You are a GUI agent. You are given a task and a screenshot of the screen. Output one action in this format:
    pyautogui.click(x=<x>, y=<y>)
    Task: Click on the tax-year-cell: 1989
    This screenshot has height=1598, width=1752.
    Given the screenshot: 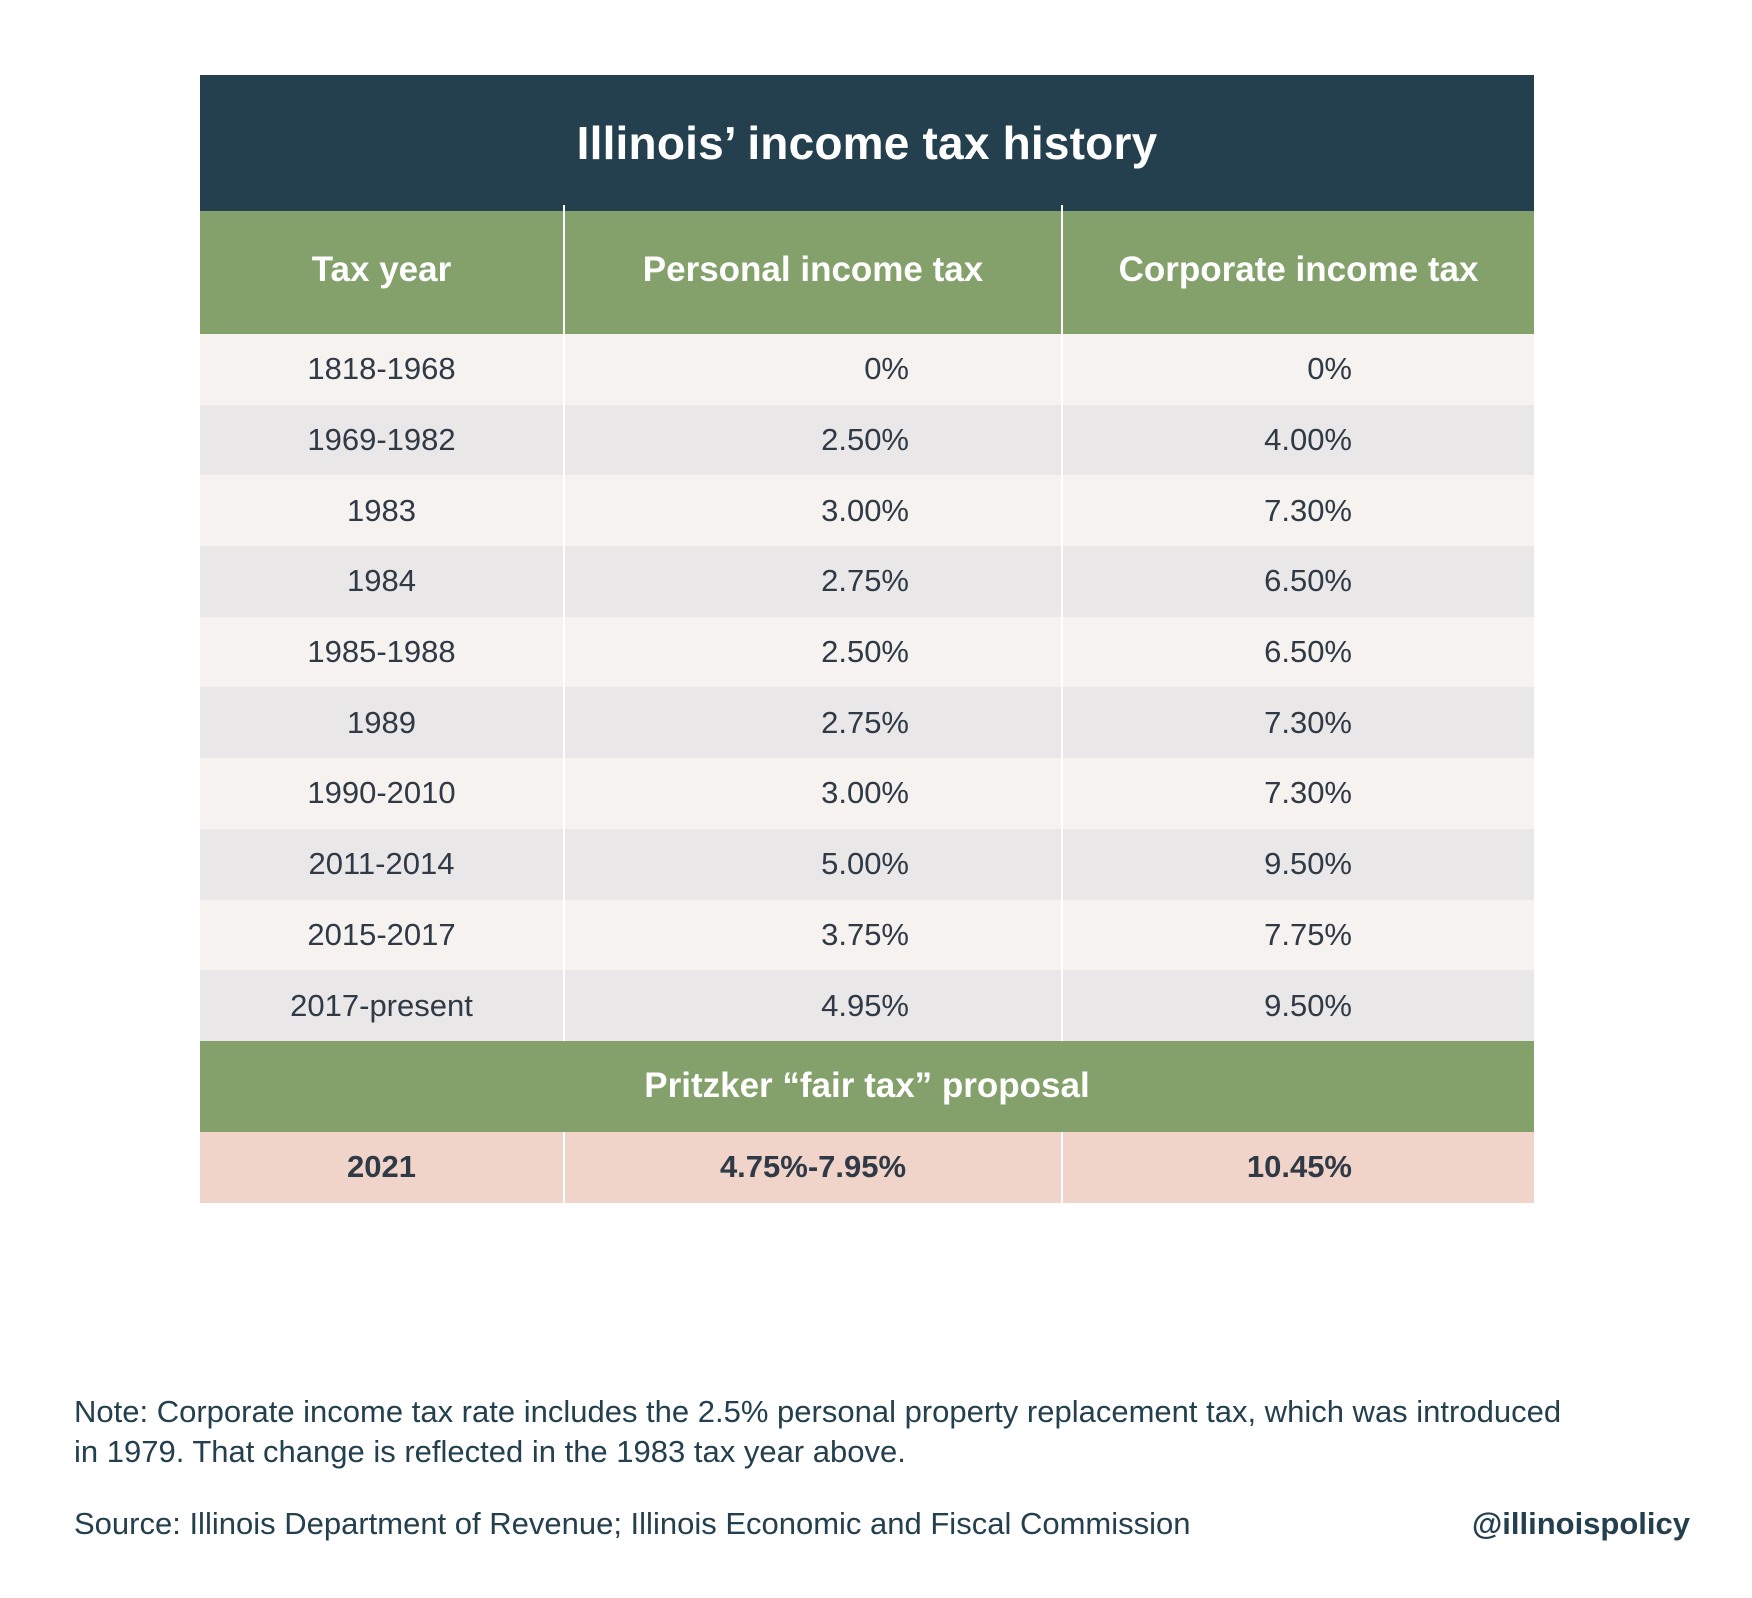 What is the action you would take?
    pyautogui.click(x=381, y=722)
    